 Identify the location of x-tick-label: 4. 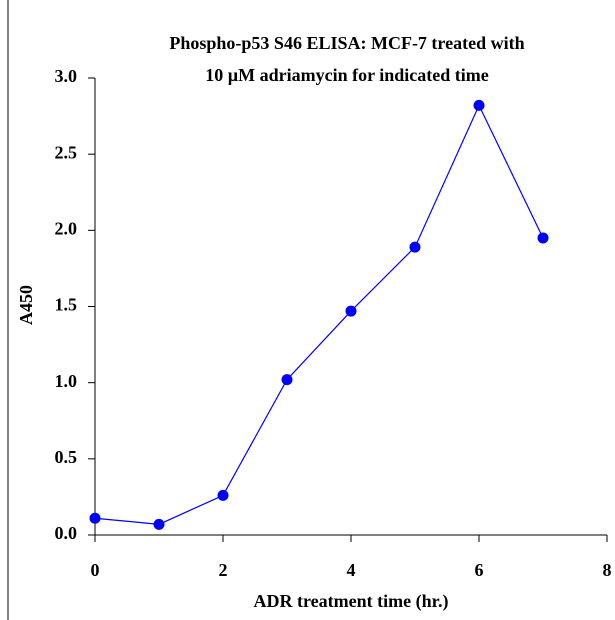
(351, 570).